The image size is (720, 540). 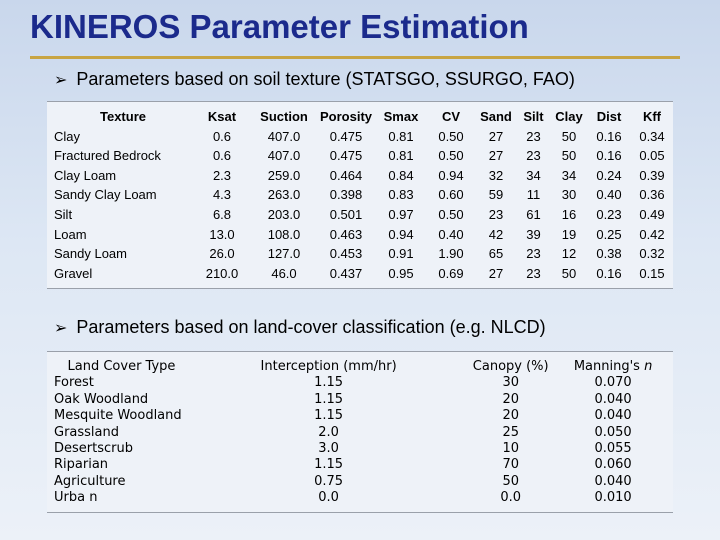 I want to click on table-cell: 3.0, so click(x=328, y=449).